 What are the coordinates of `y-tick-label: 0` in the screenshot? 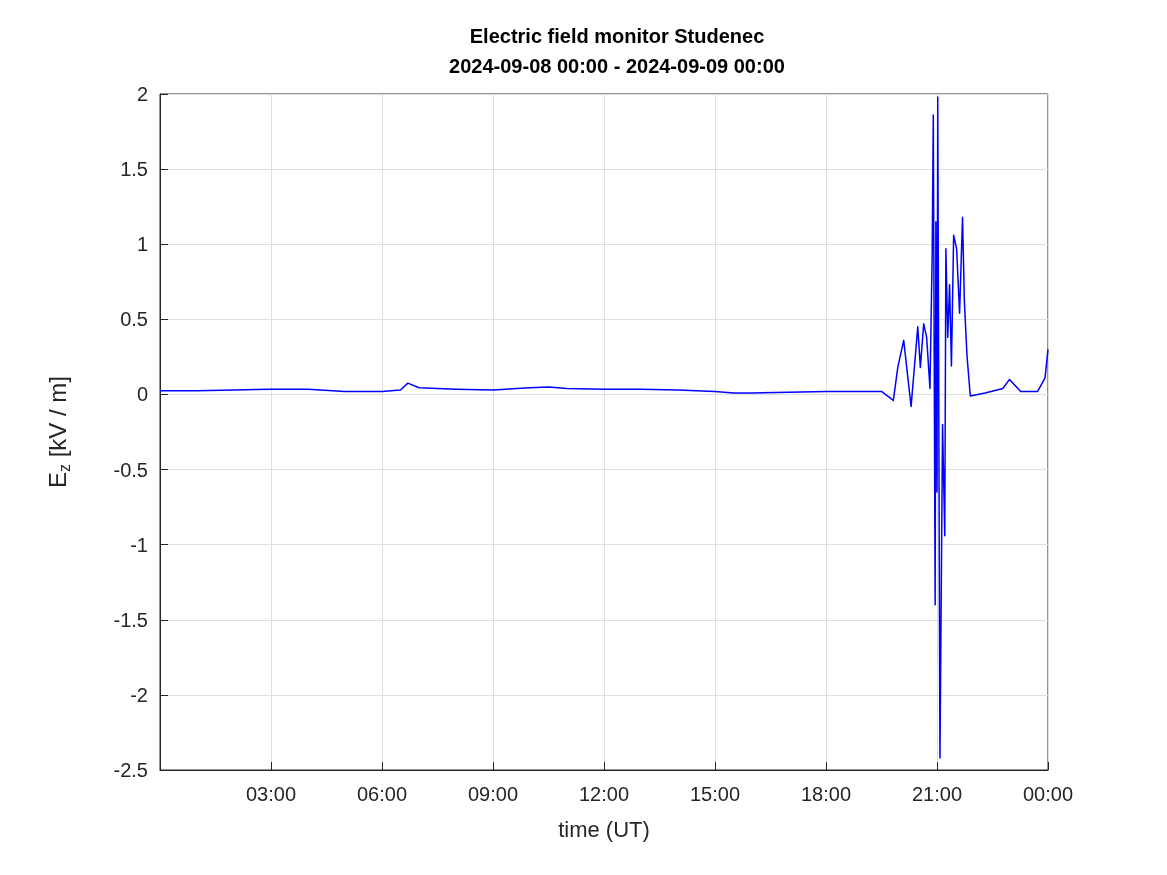 It's located at (142, 394).